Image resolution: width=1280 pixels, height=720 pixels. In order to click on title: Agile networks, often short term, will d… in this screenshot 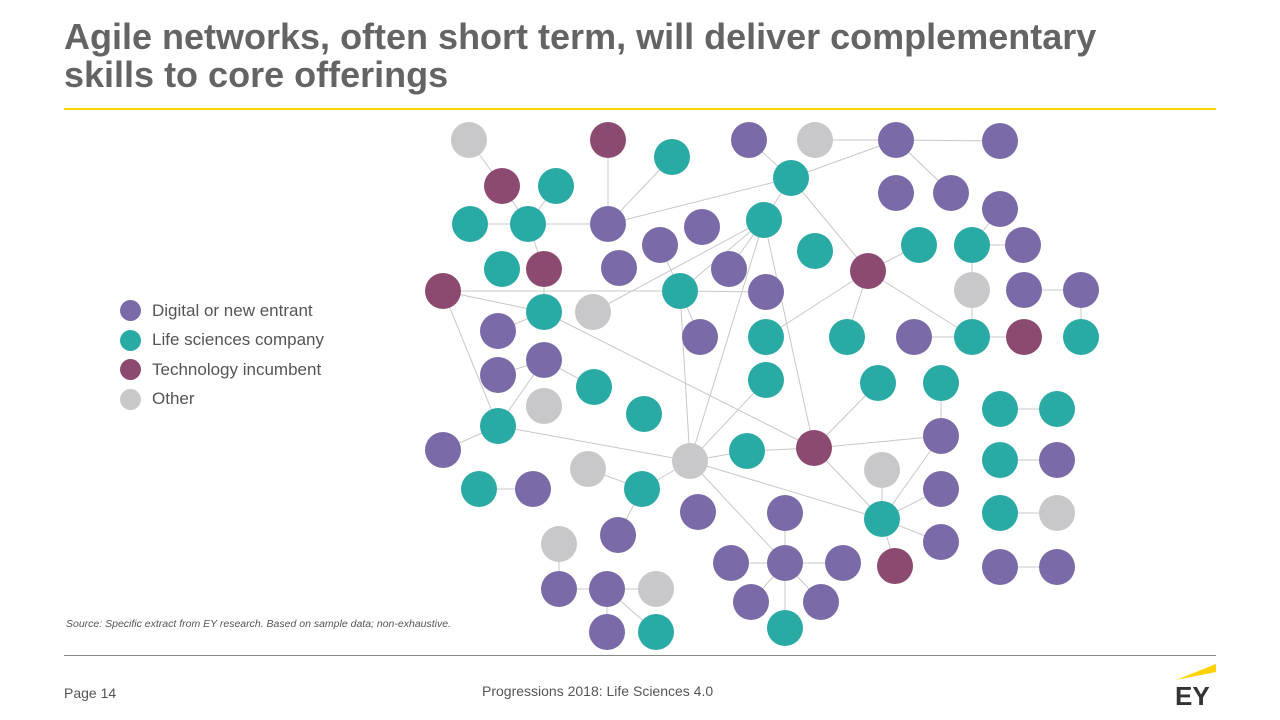, I will do `click(580, 55)`.